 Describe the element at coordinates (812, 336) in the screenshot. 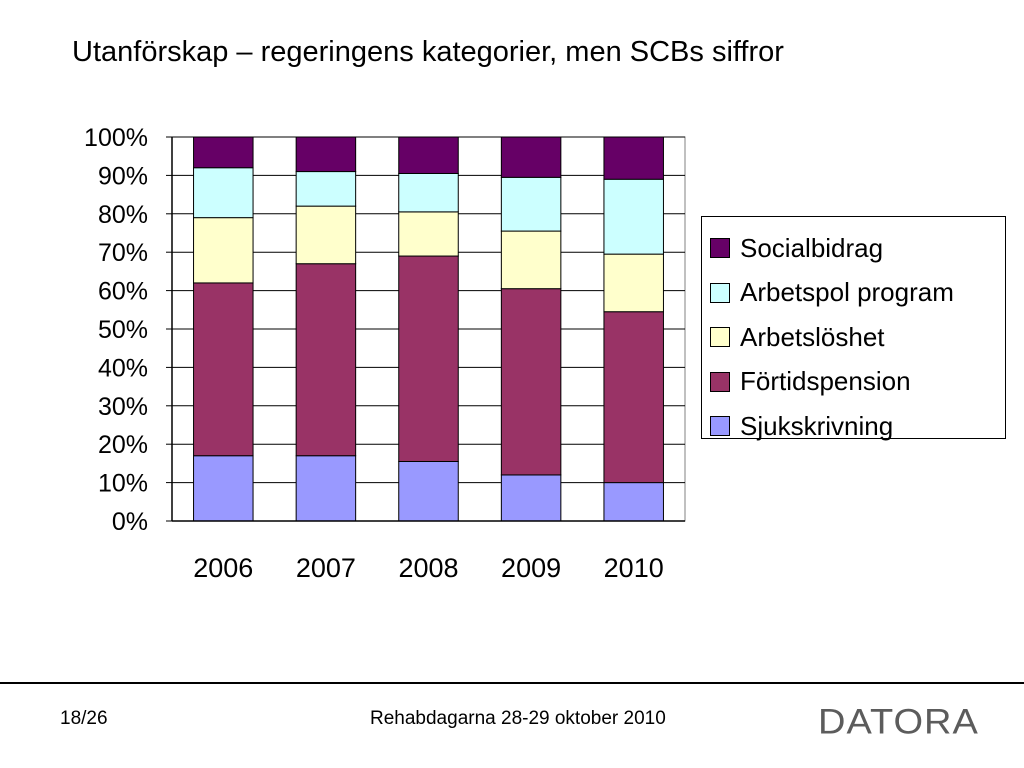

I see `legend-label: Arbetslöshet` at that location.